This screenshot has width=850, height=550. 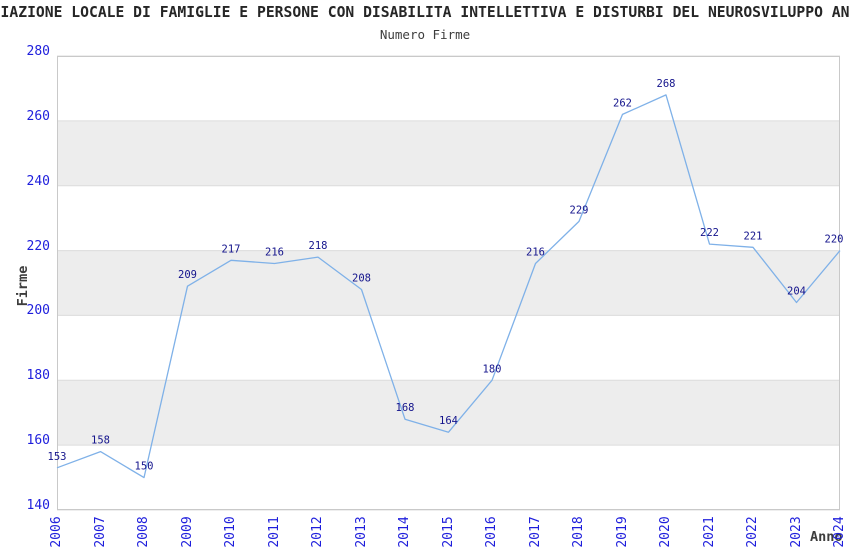 I want to click on x-tick-label: 2021, so click(x=709, y=532).